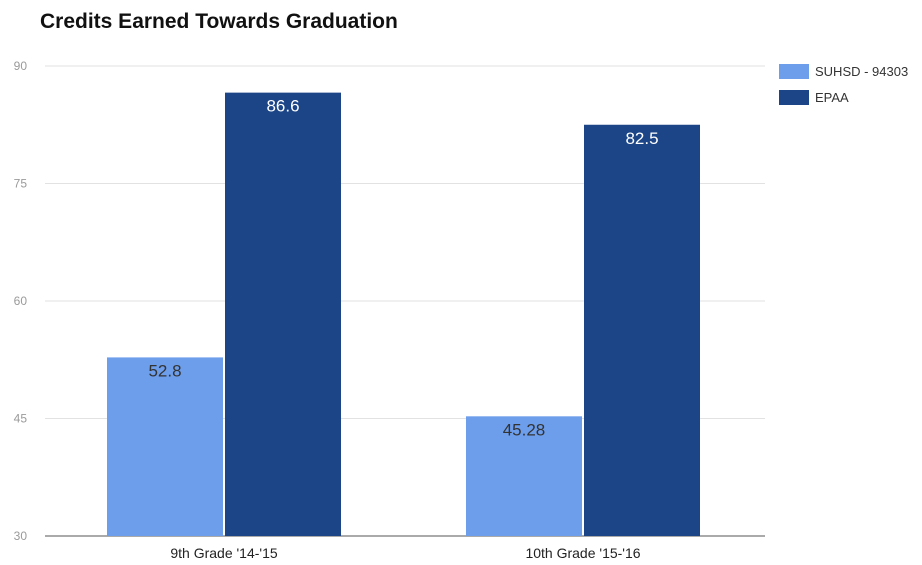 This screenshot has height=565, width=922. What do you see at coordinates (524, 429) in the screenshot?
I see `data-label: 45.28` at bounding box center [524, 429].